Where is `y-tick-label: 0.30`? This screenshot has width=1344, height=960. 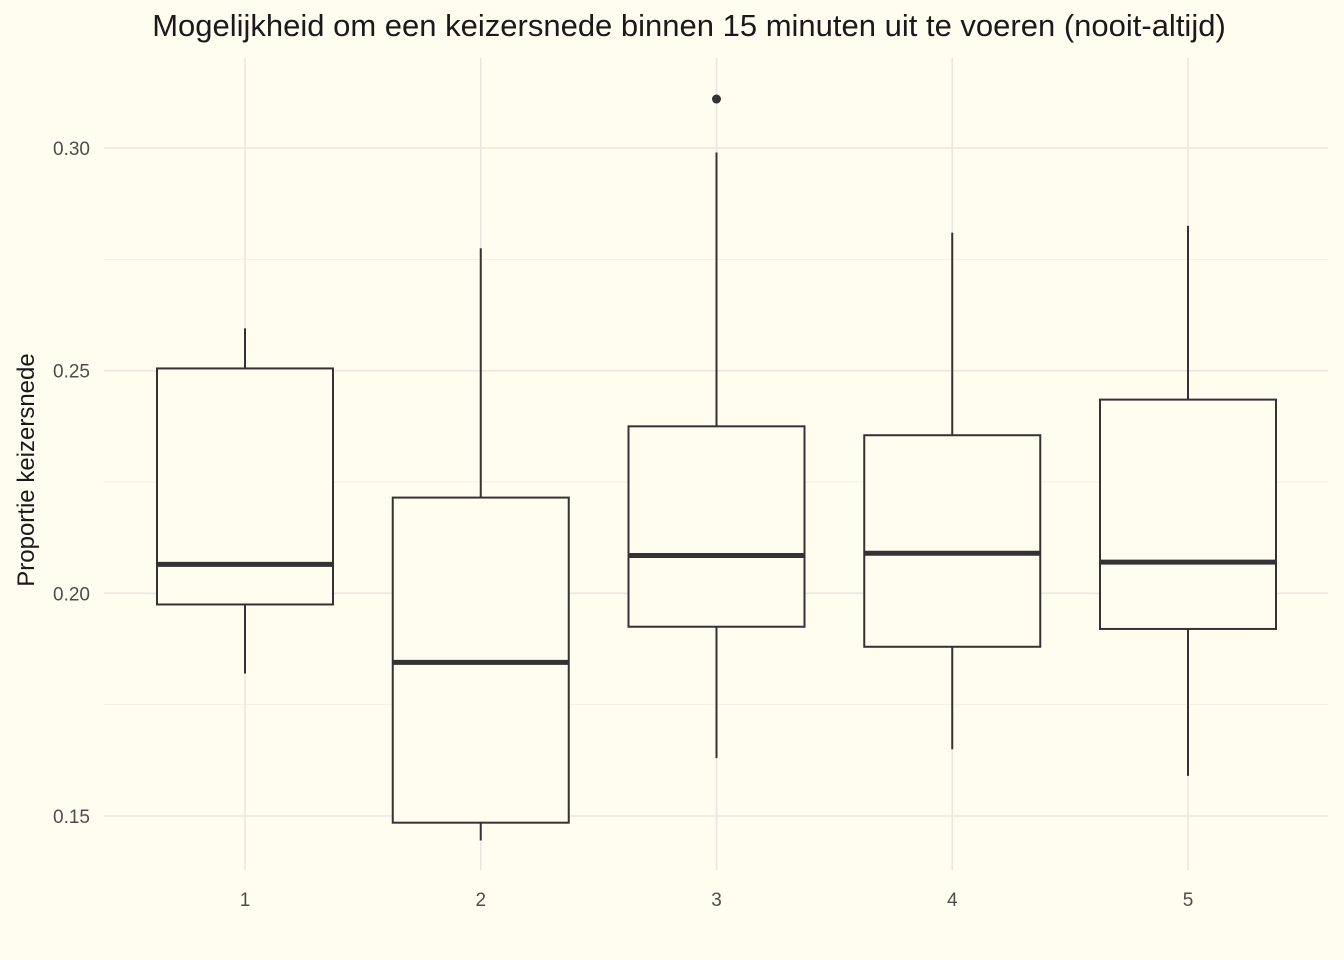 y-tick-label: 0.30 is located at coordinates (71, 149).